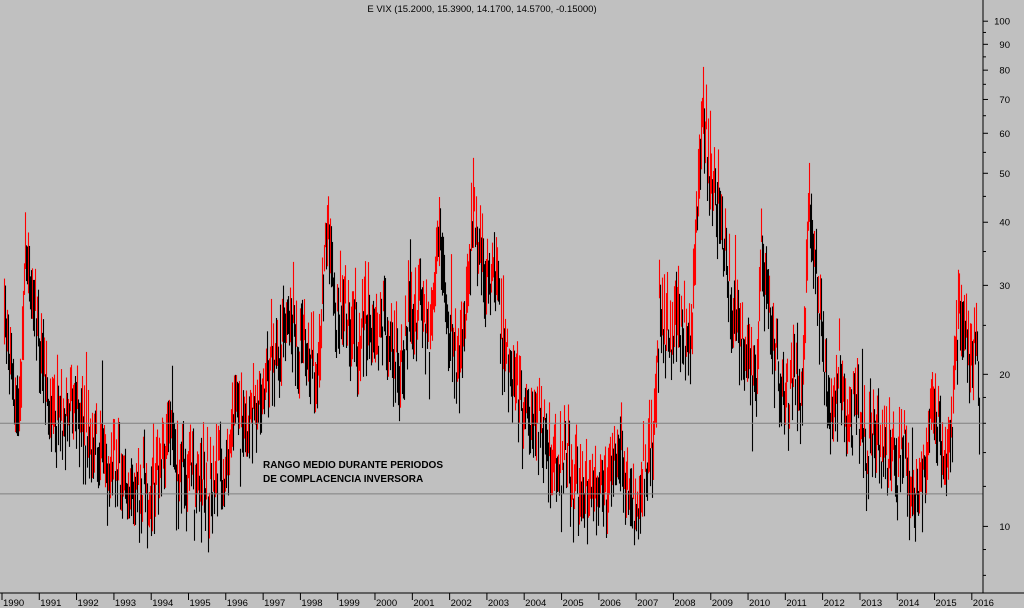  I want to click on x-tick-label: 1990, so click(13, 603).